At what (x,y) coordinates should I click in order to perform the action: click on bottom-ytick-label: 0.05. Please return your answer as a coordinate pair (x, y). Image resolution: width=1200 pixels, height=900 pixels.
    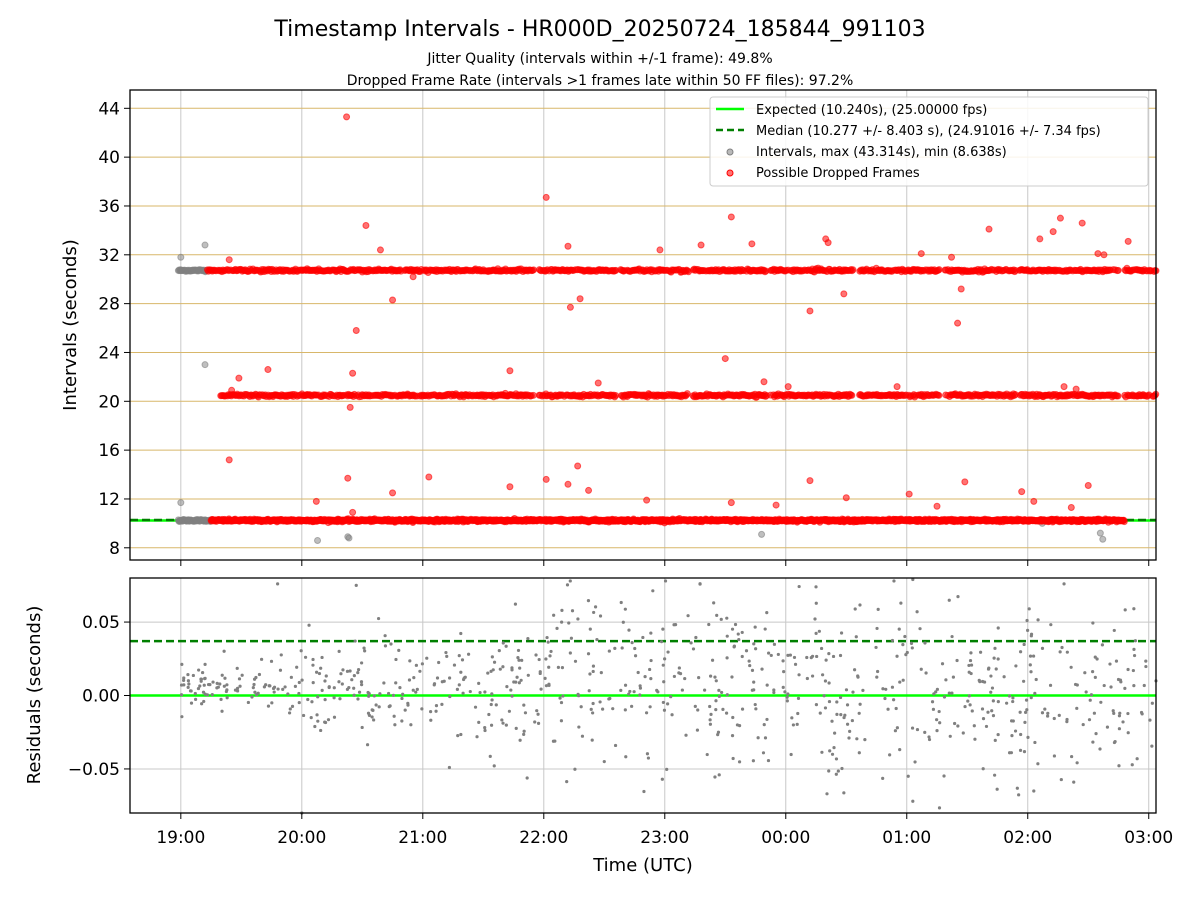
    Looking at the image, I should click on (101, 623).